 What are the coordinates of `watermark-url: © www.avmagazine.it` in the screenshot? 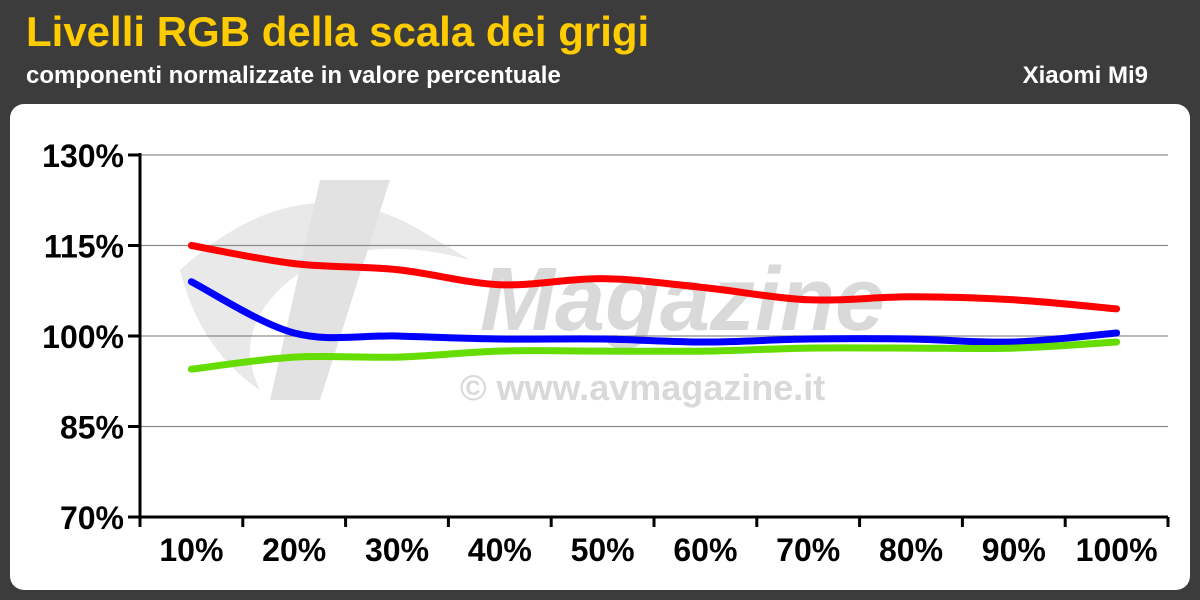 It's located at (642, 387).